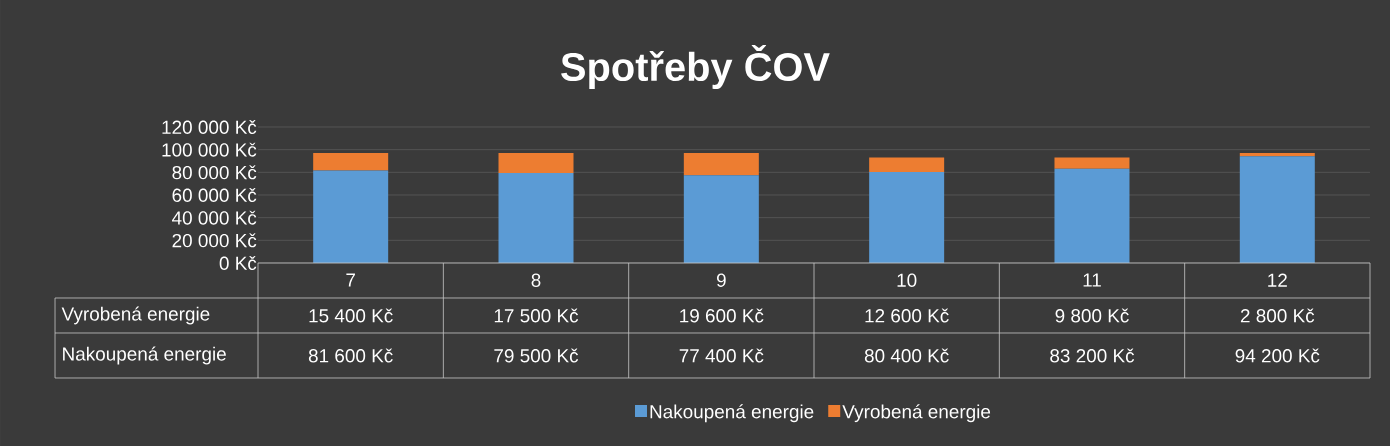 The image size is (1390, 446). Describe the element at coordinates (721, 355) in the screenshot. I see `data-label: 77 400 Kč` at that location.